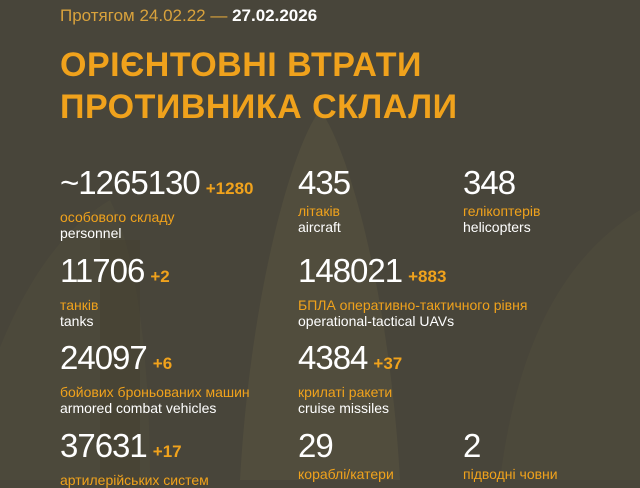 This screenshot has width=640, height=488. I want to click on stat-label-ua: крилаті ракети, so click(345, 392).